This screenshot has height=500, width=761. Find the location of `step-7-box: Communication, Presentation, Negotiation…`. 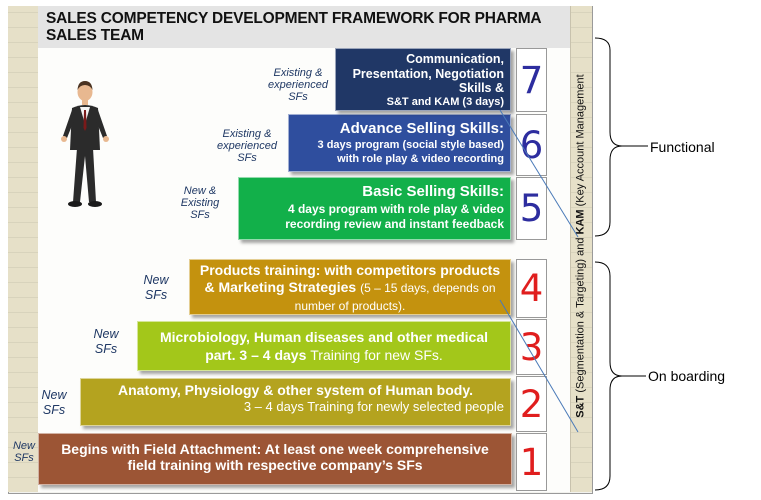

step-7-box: Communication, Presentation, Negotiation… is located at coordinates (423, 79).